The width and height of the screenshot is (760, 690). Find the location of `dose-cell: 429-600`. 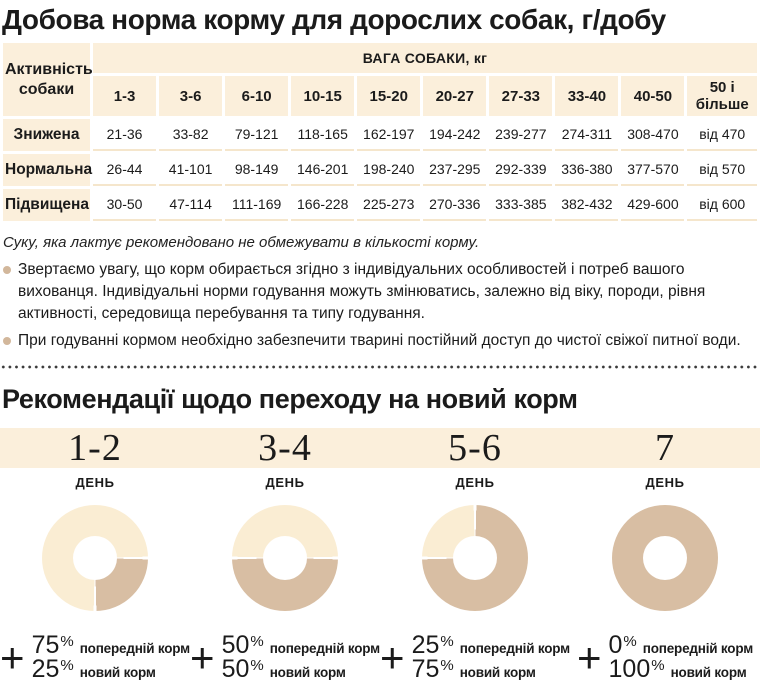

dose-cell: 429-600 is located at coordinates (653, 205).